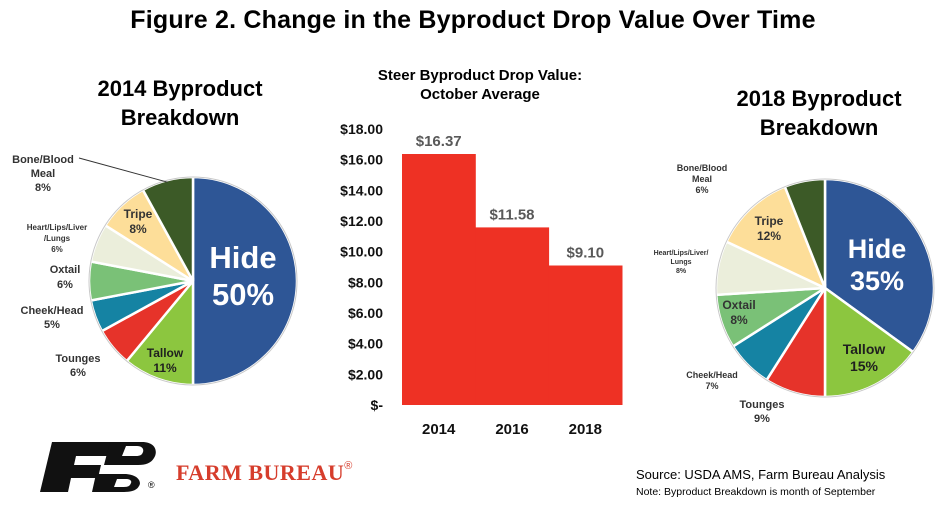 This screenshot has width=946, height=510. Describe the element at coordinates (439, 429) in the screenshot. I see `bar-category-label: 2014` at that location.